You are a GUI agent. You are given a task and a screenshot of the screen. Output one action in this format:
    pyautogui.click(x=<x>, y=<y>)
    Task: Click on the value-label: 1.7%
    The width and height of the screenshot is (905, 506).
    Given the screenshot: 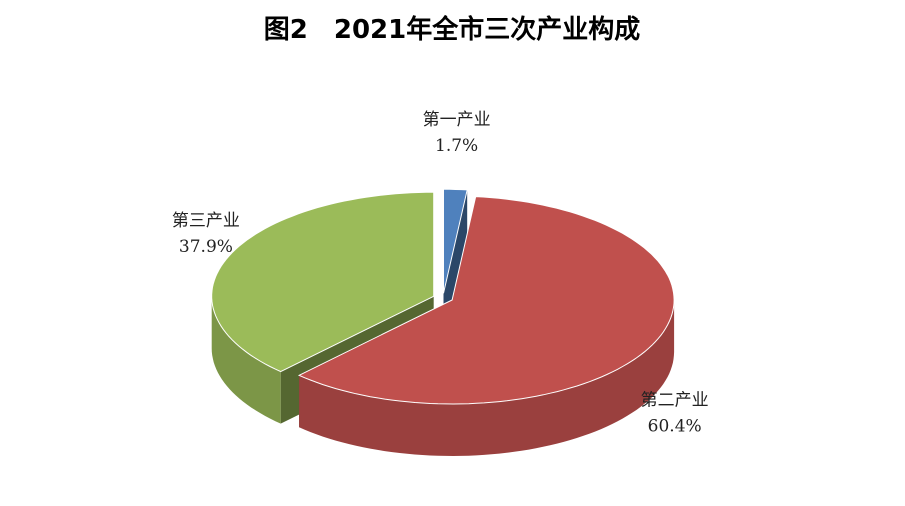 What is the action you would take?
    pyautogui.click(x=456, y=146)
    